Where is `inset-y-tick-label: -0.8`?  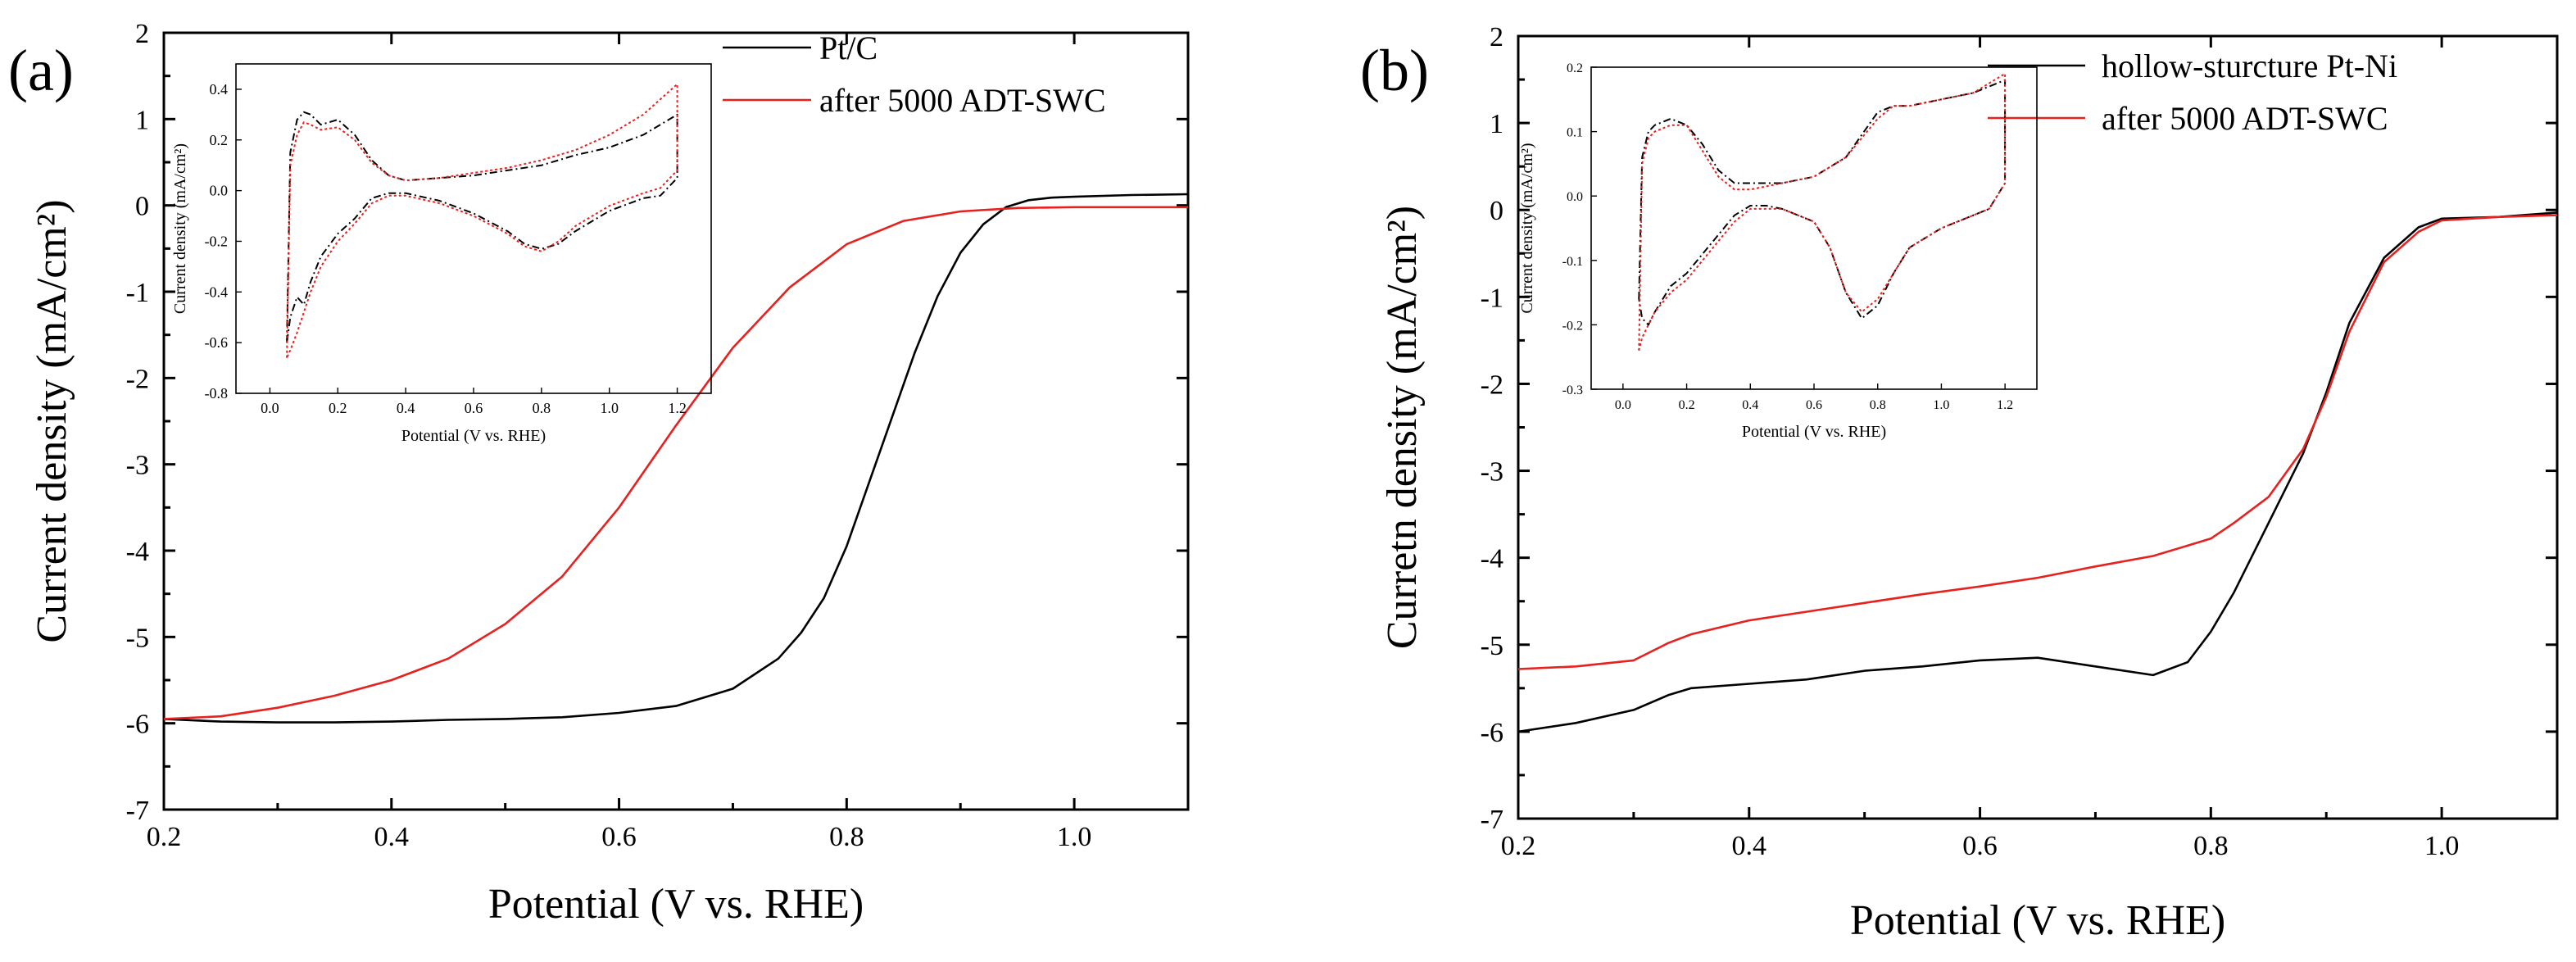 inset-y-tick-label: -0.8 is located at coordinates (217, 393).